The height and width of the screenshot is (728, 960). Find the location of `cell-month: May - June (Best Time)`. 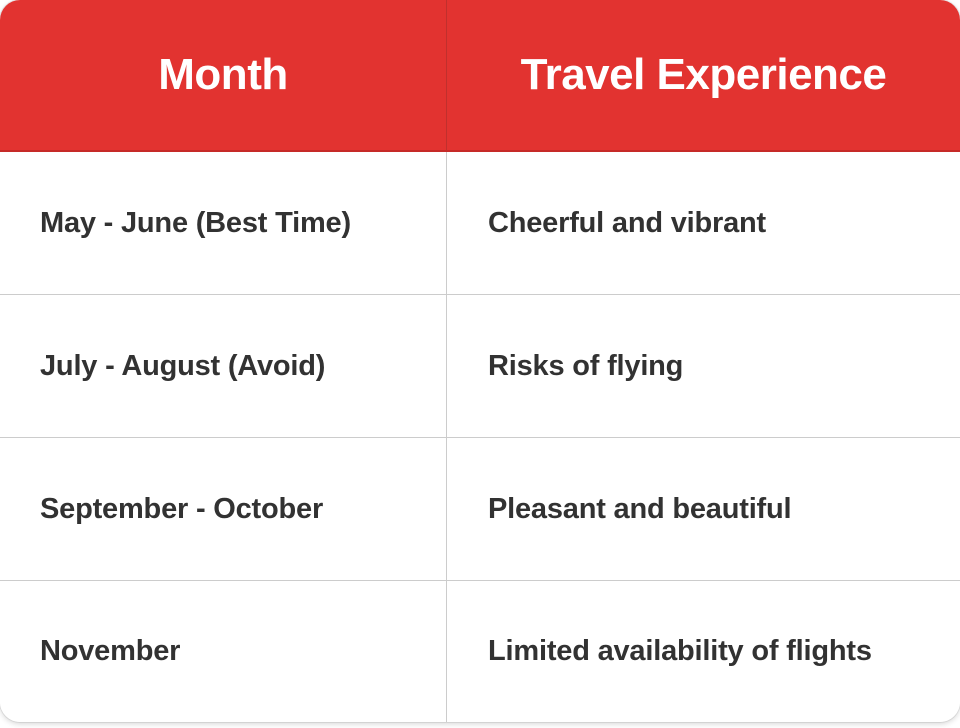

cell-month: May - June (Best Time) is located at coordinates (223, 223).